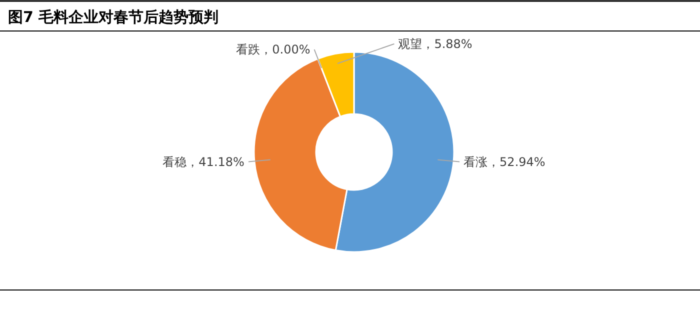 Image resolution: width=700 pixels, height=322 pixels. Describe the element at coordinates (410, 43) in the screenshot. I see `slice-label: 观望` at that location.